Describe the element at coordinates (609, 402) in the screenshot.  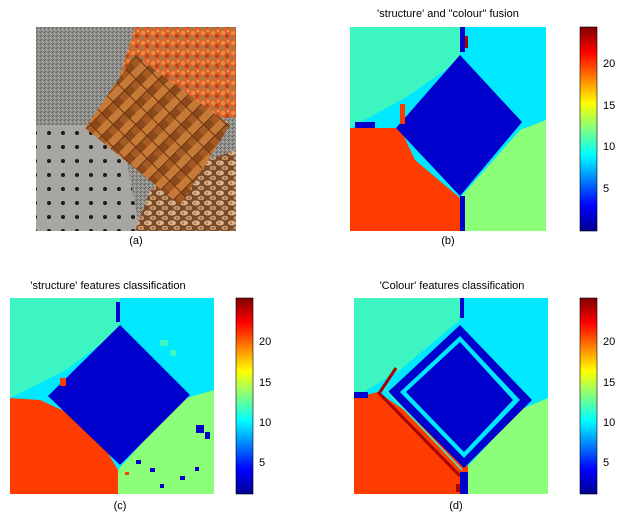
I see `colorbar-d-ticks: 5 10 15 20` at that location.